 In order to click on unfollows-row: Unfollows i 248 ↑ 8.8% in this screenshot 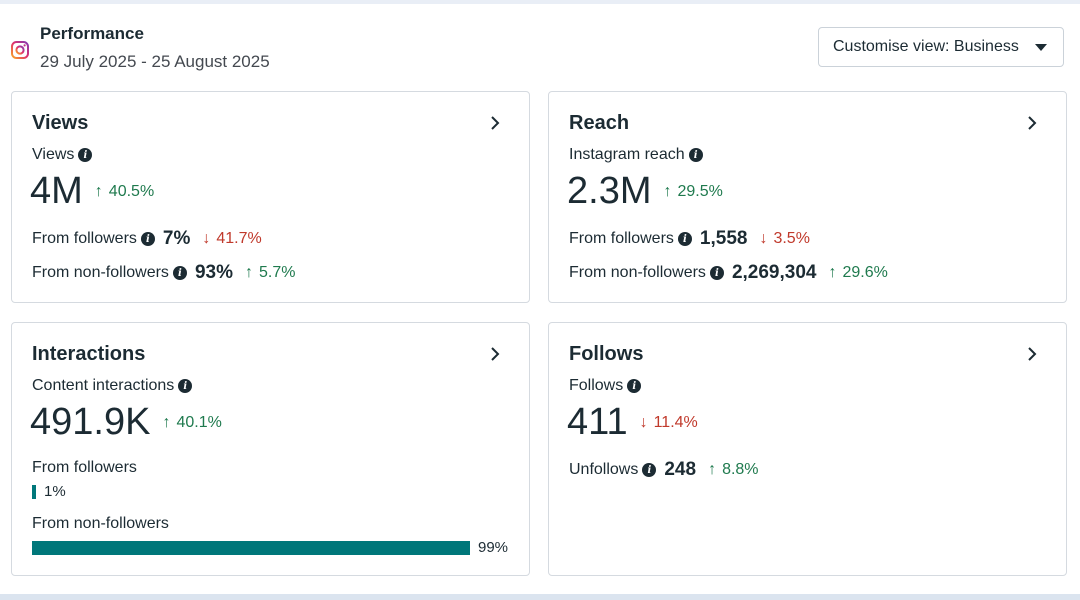, I will do `click(664, 469)`.